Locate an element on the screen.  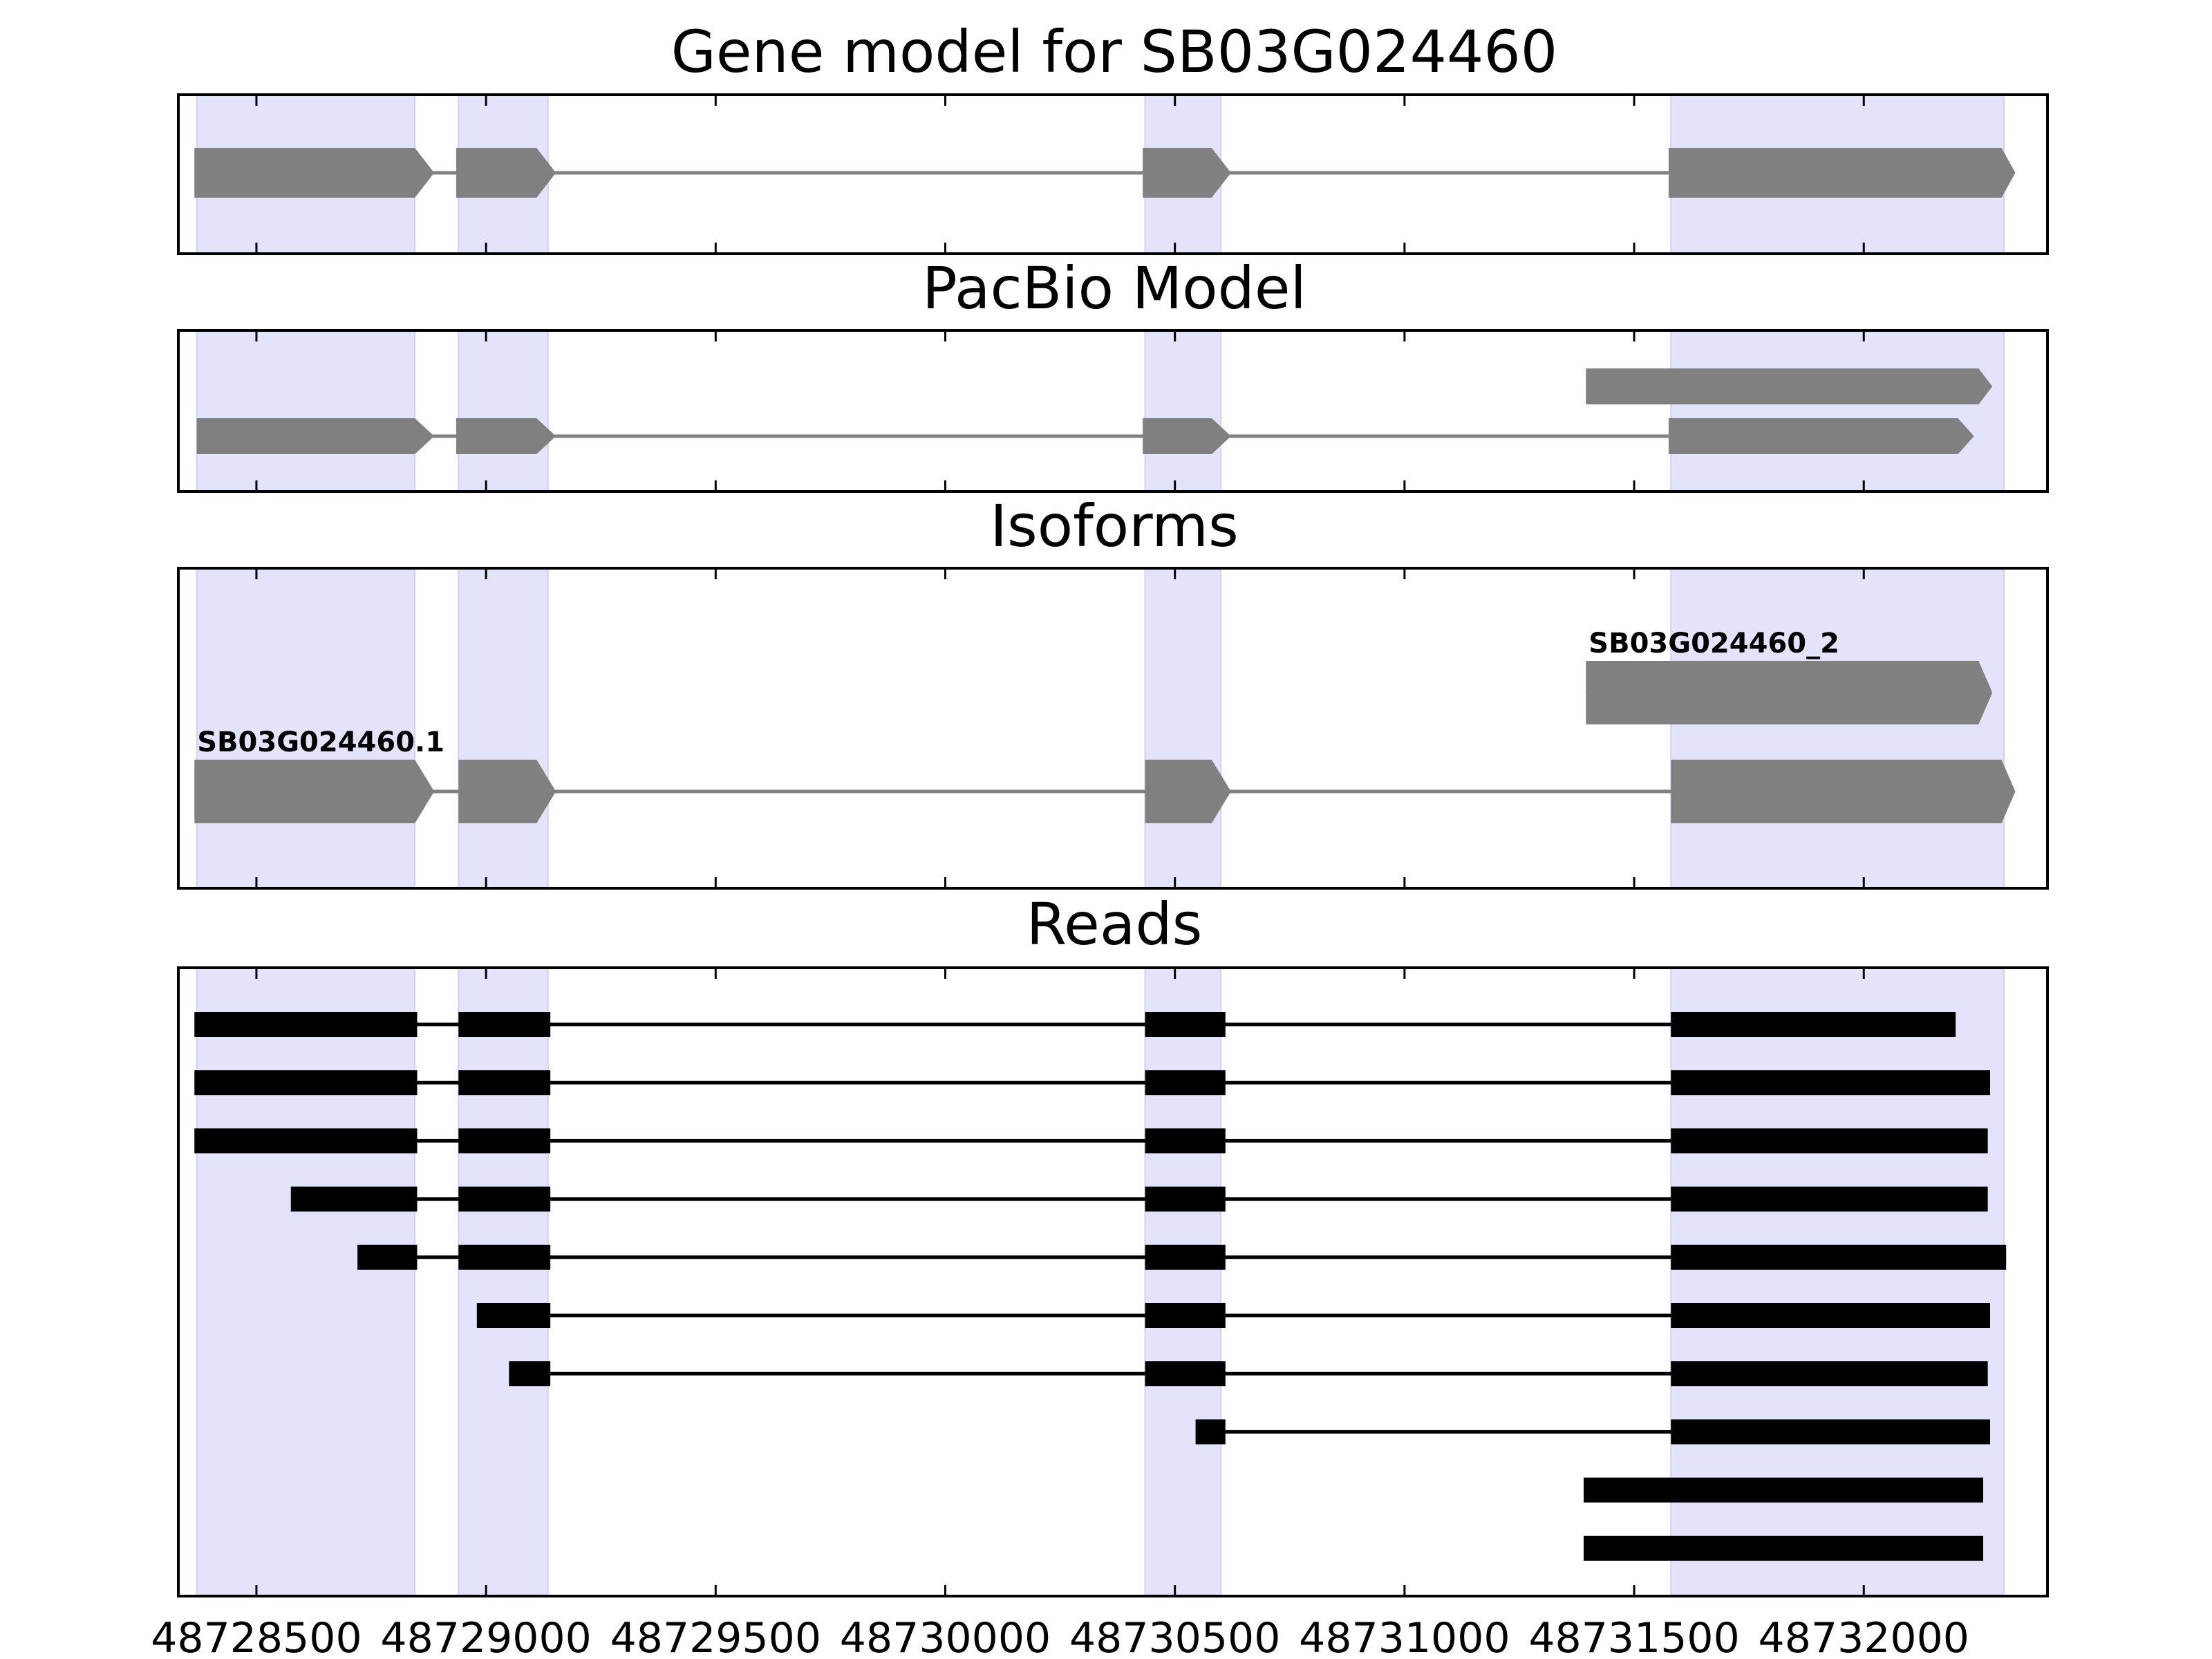
panel-title-pacbio-model: PacBio Model is located at coordinates (1114, 288).